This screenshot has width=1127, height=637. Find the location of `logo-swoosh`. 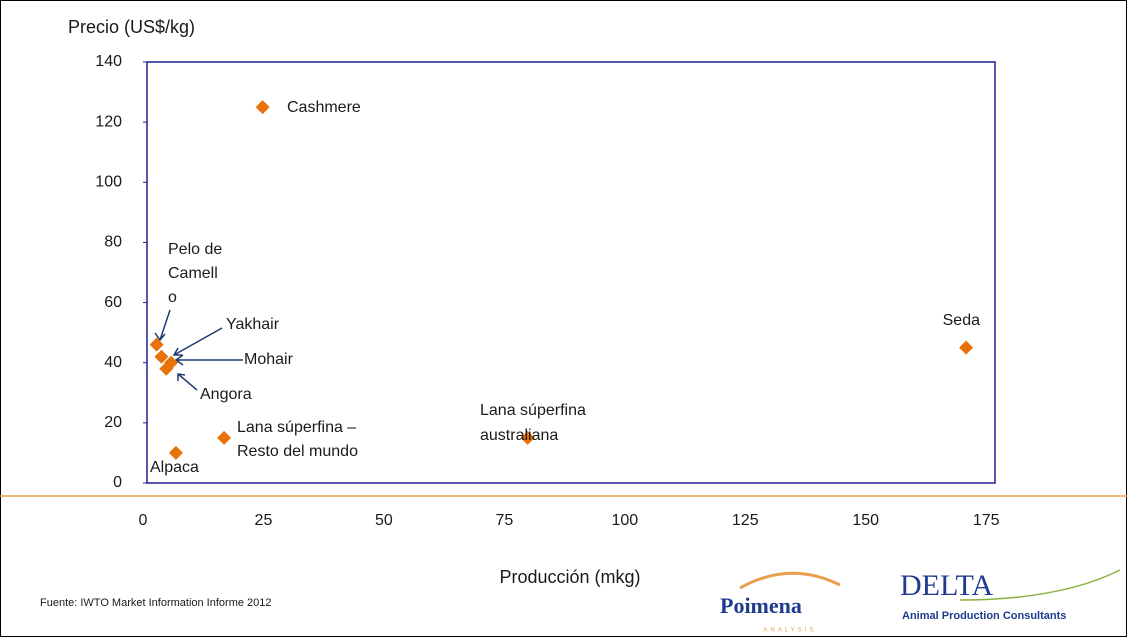

logo-swoosh is located at coordinates (790, 580).